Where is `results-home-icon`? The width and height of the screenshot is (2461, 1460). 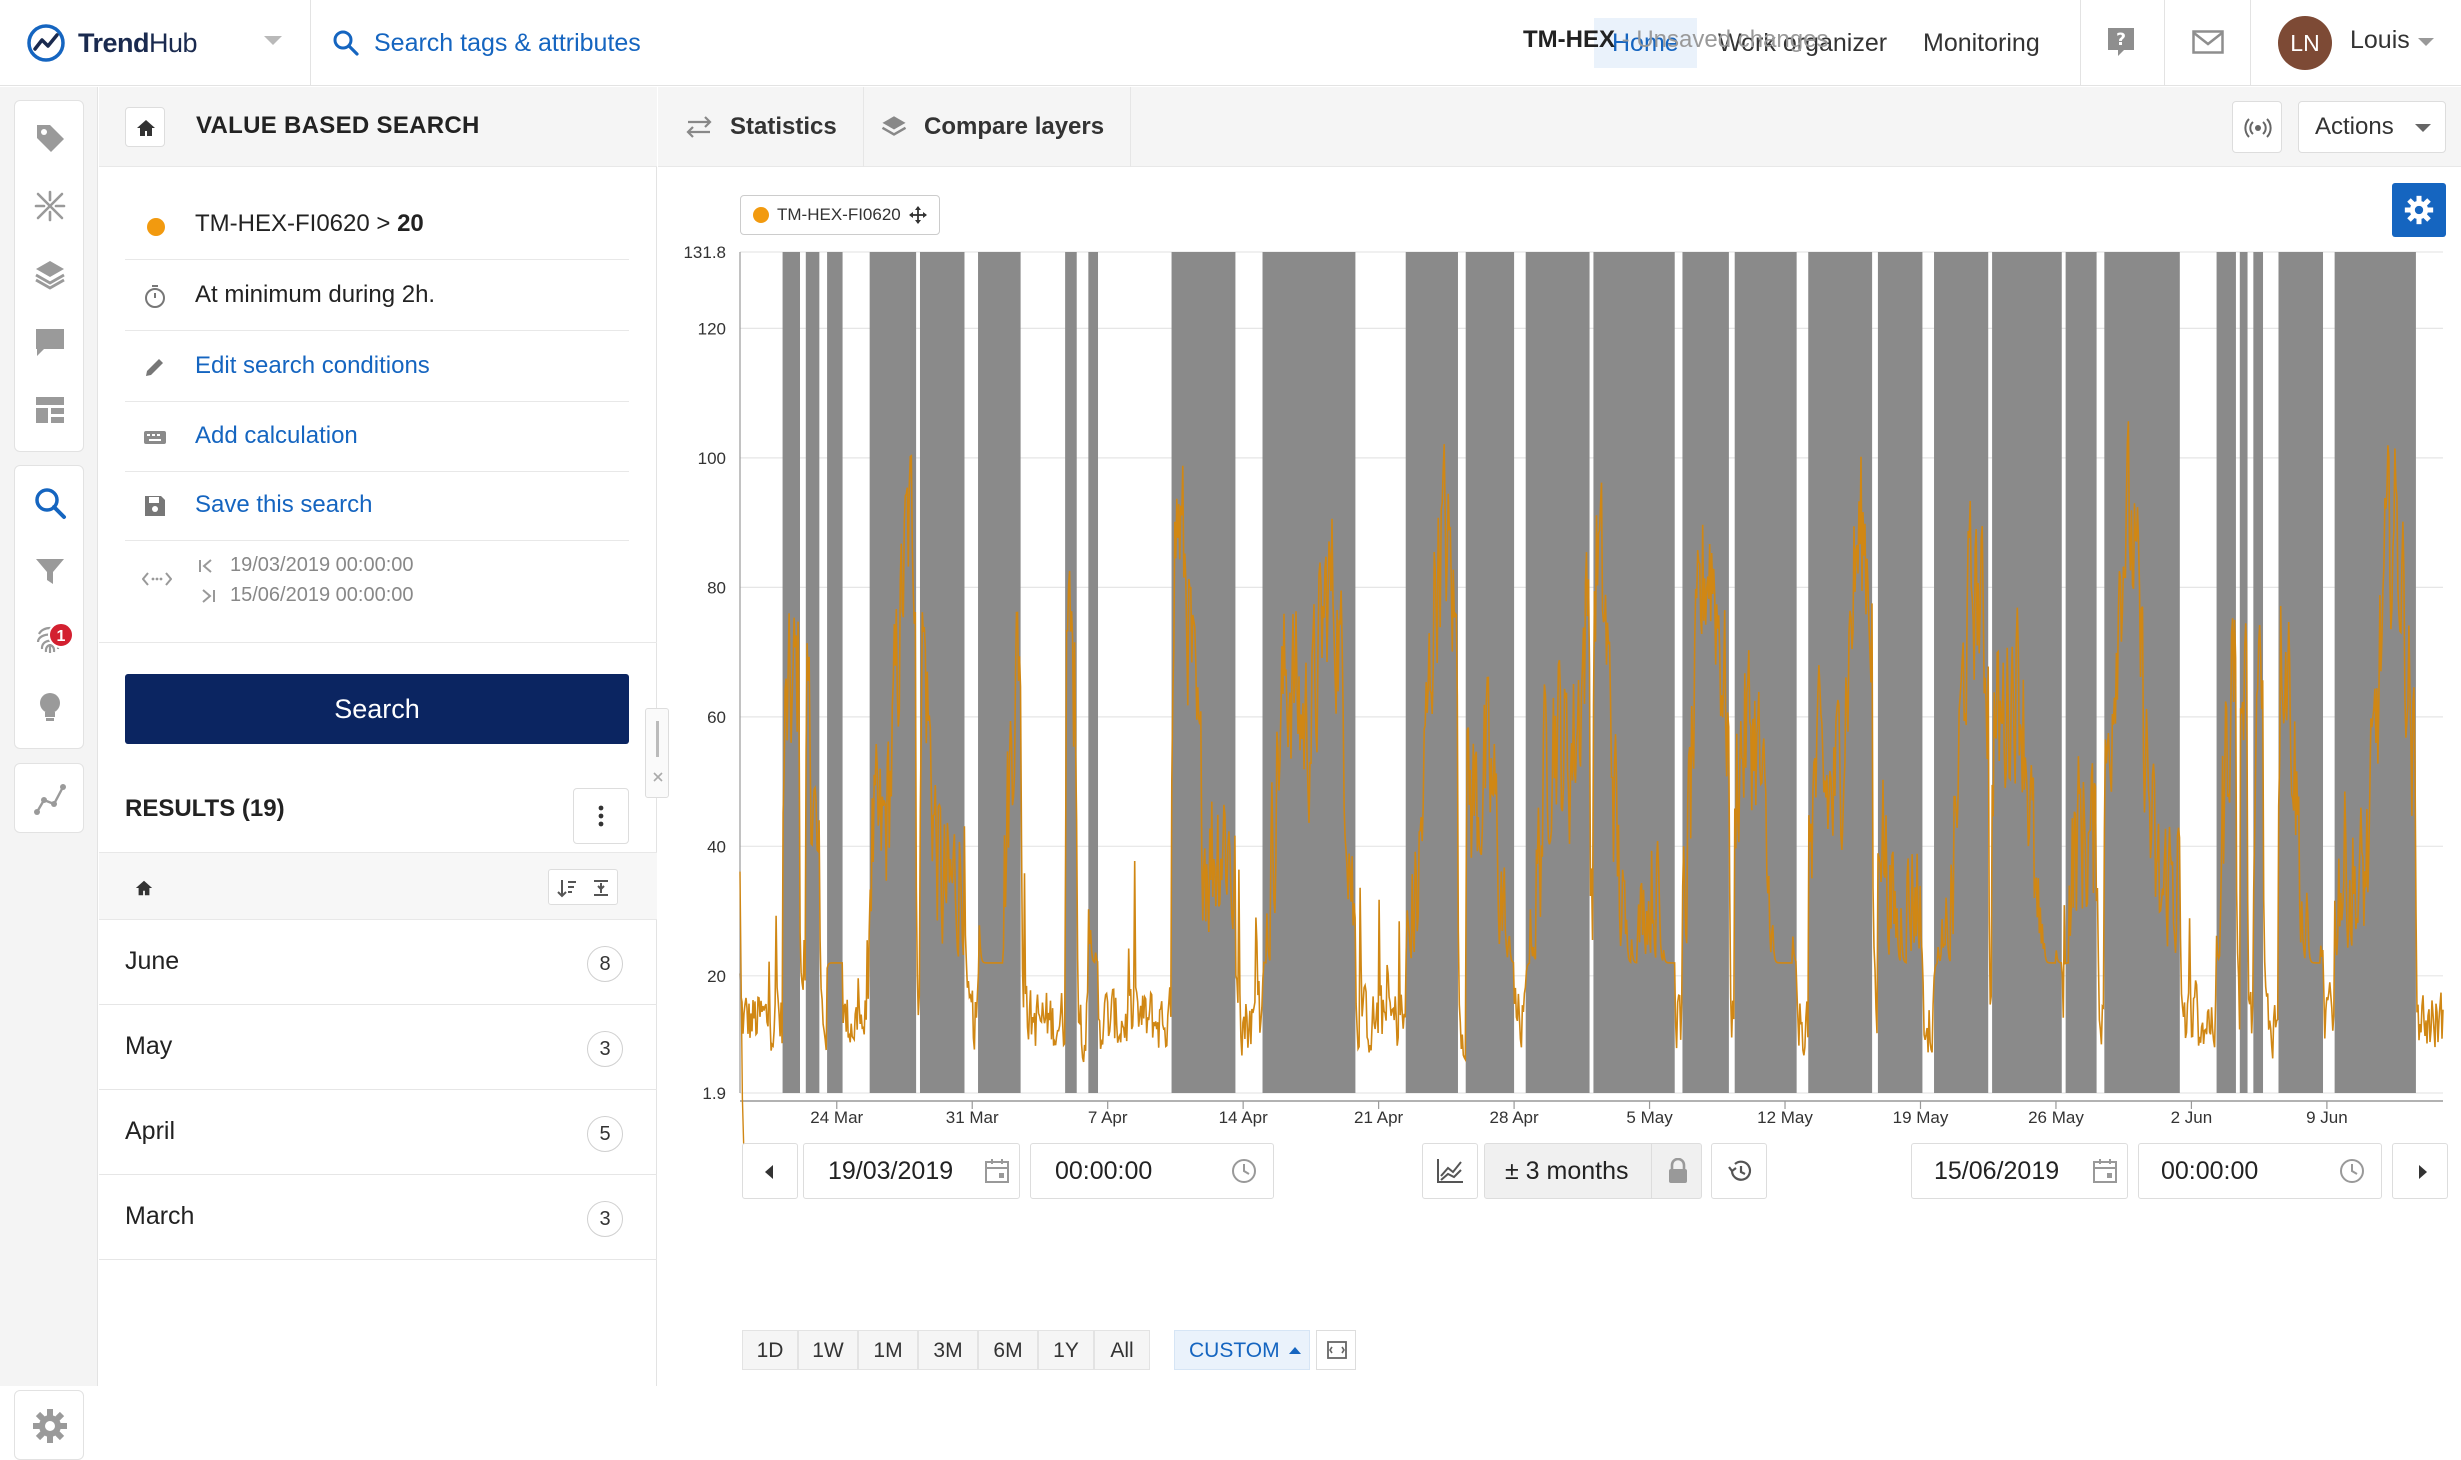 results-home-icon is located at coordinates (144, 888).